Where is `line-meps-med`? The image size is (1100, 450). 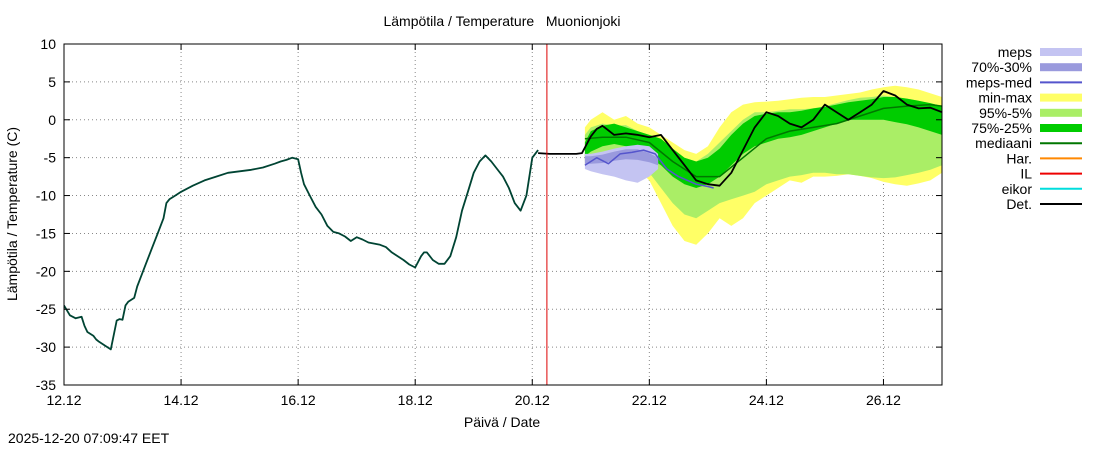 line-meps-med is located at coordinates (649, 169).